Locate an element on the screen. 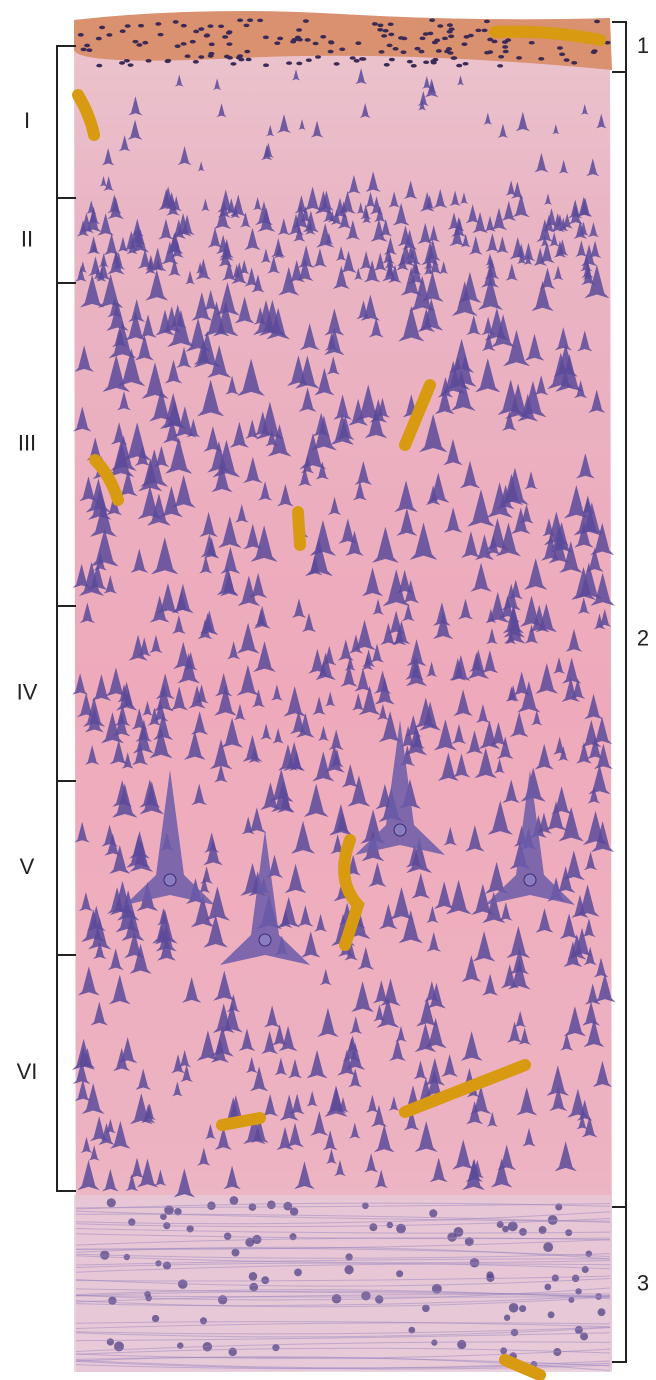  zone-label: 3 is located at coordinates (643, 1282).